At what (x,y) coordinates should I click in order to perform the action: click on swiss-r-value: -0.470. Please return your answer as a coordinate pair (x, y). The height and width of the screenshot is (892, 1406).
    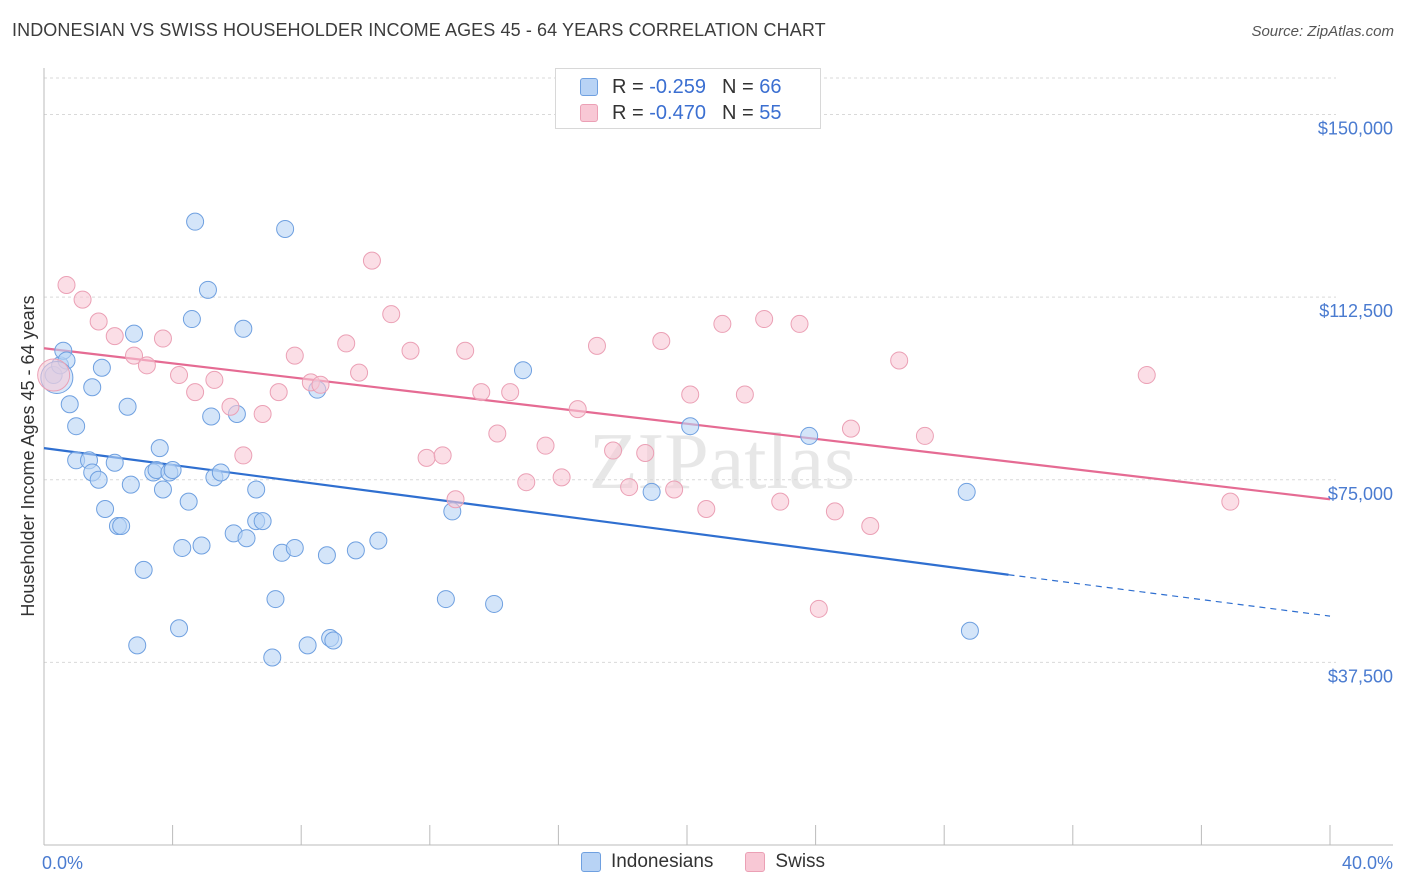
    Looking at the image, I should click on (677, 112).